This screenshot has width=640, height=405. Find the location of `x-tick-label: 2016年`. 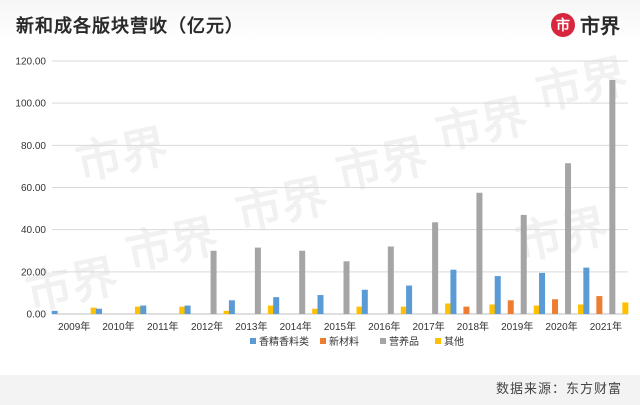

x-tick-label: 2016年 is located at coordinates (384, 326).